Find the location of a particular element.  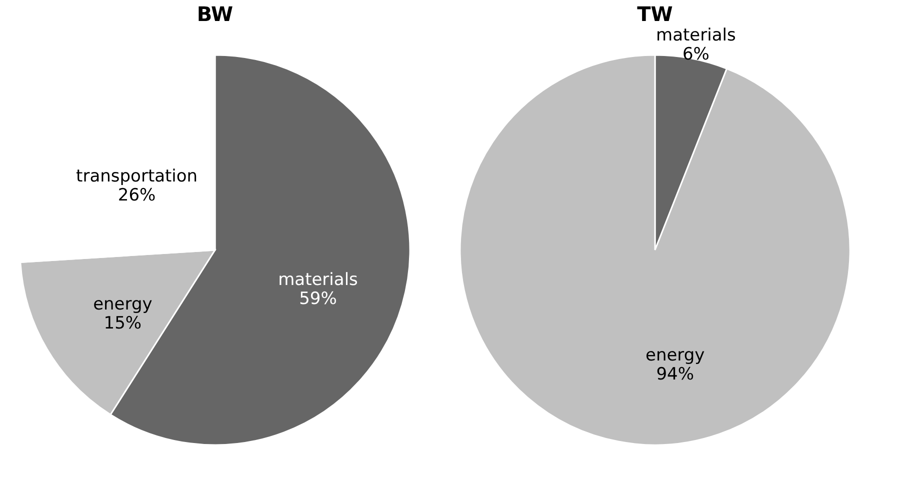

slice-label: transportation is located at coordinates (137, 176).